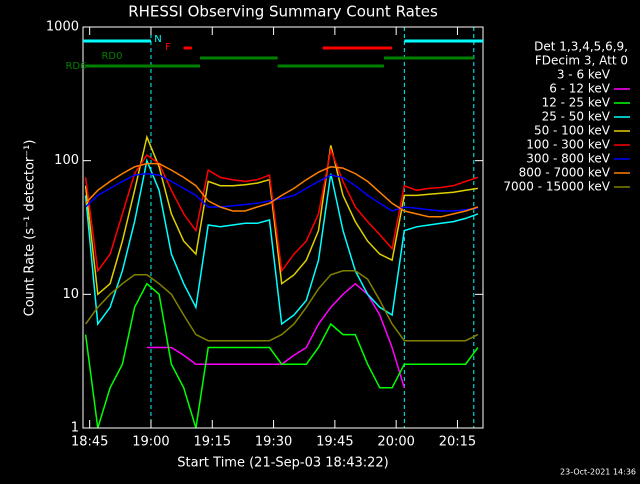 Image resolution: width=640 pixels, height=484 pixels. Describe the element at coordinates (581, 61) in the screenshot. I see `legend-header: FDecim 3, Att 0` at that location.